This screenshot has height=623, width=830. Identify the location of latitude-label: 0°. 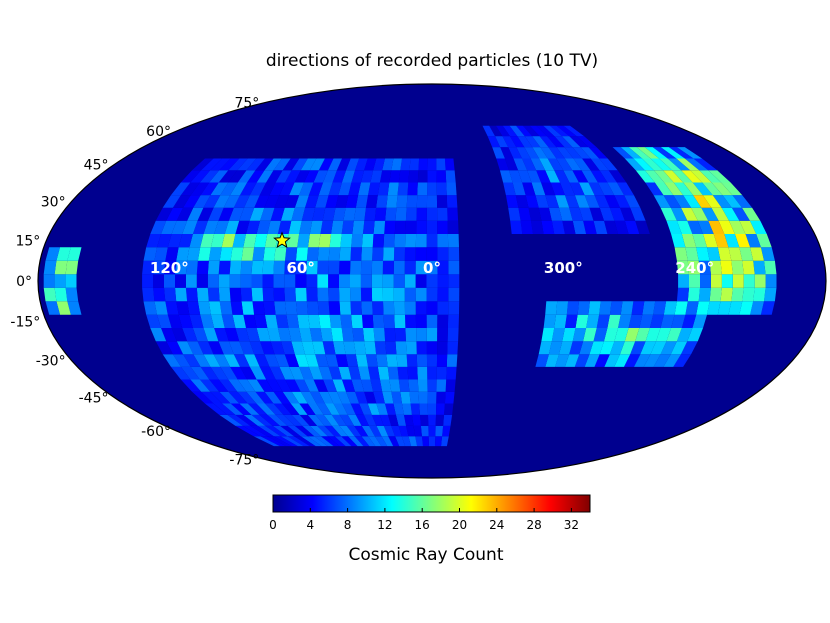
(24, 282).